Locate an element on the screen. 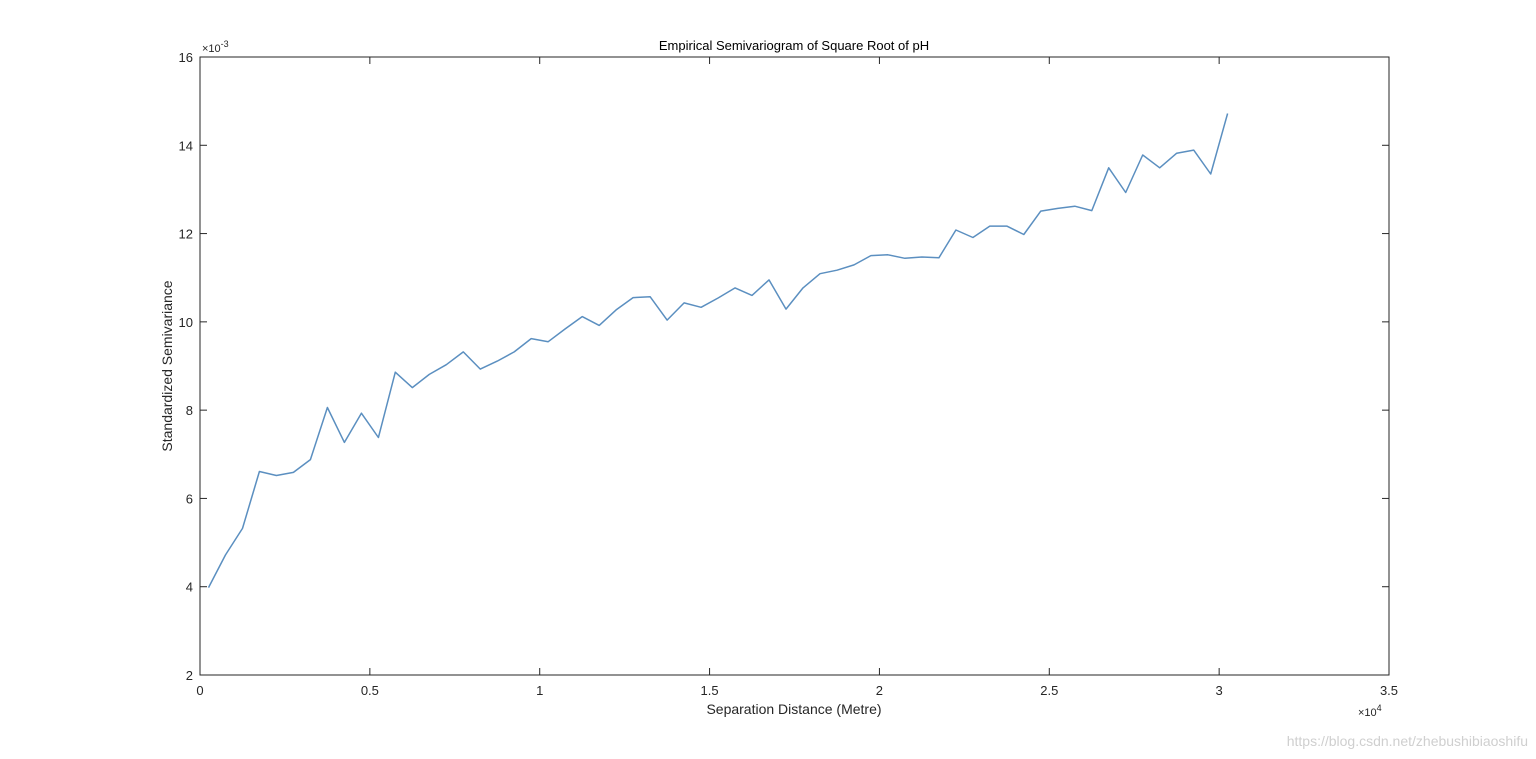 The height and width of the screenshot is (759, 1536). x-tick-label: 1 is located at coordinates (539, 690).